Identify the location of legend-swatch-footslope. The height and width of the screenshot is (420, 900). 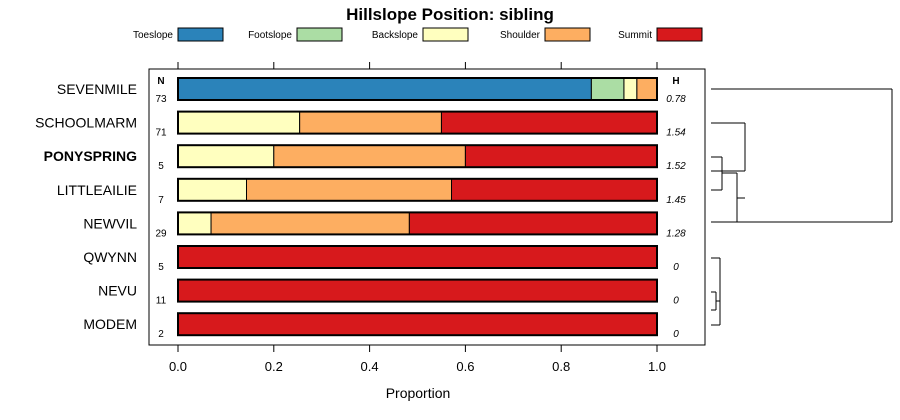
(319, 34).